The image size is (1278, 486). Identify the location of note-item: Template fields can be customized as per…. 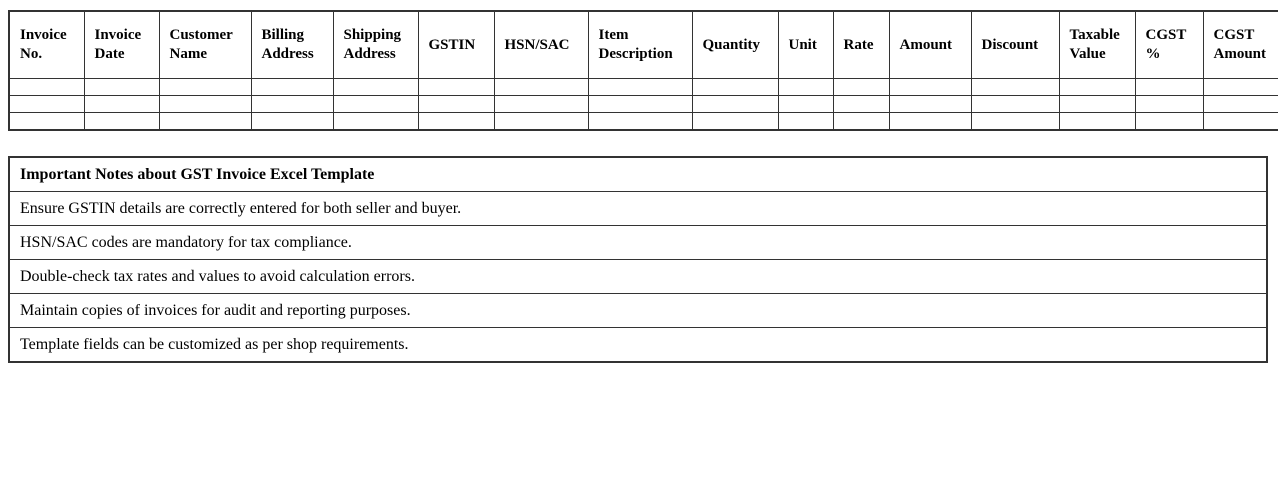
(638, 345).